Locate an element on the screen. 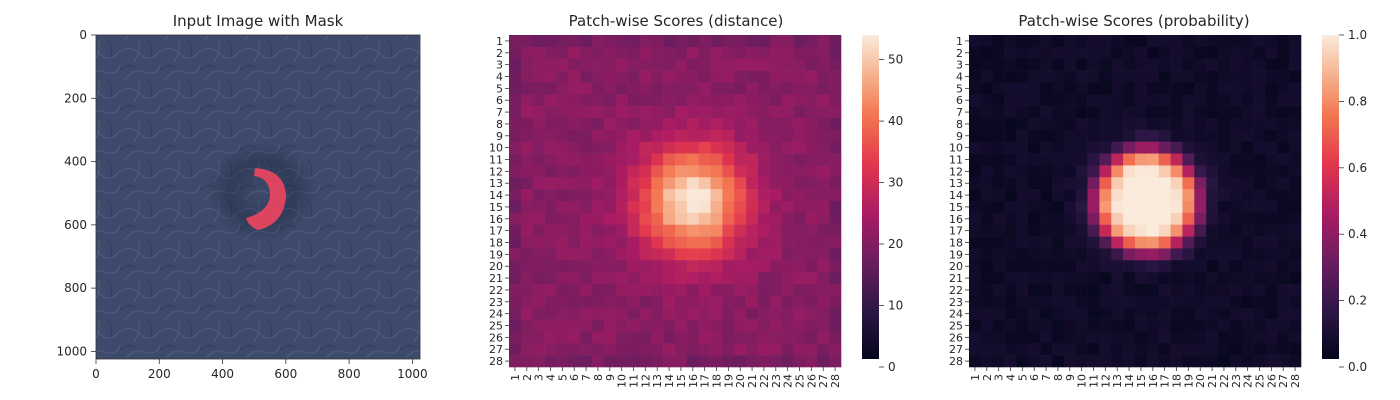  heatmap-x-tick-label: 6 is located at coordinates (574, 377).